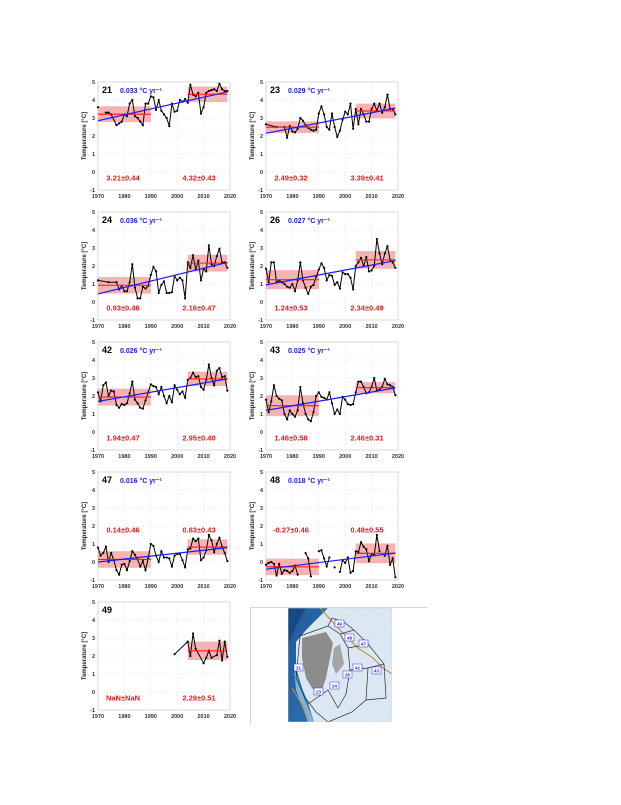 This screenshot has height=805, width=621. Describe the element at coordinates (93, 303) in the screenshot. I see `y-tick-label: 0` at that location.